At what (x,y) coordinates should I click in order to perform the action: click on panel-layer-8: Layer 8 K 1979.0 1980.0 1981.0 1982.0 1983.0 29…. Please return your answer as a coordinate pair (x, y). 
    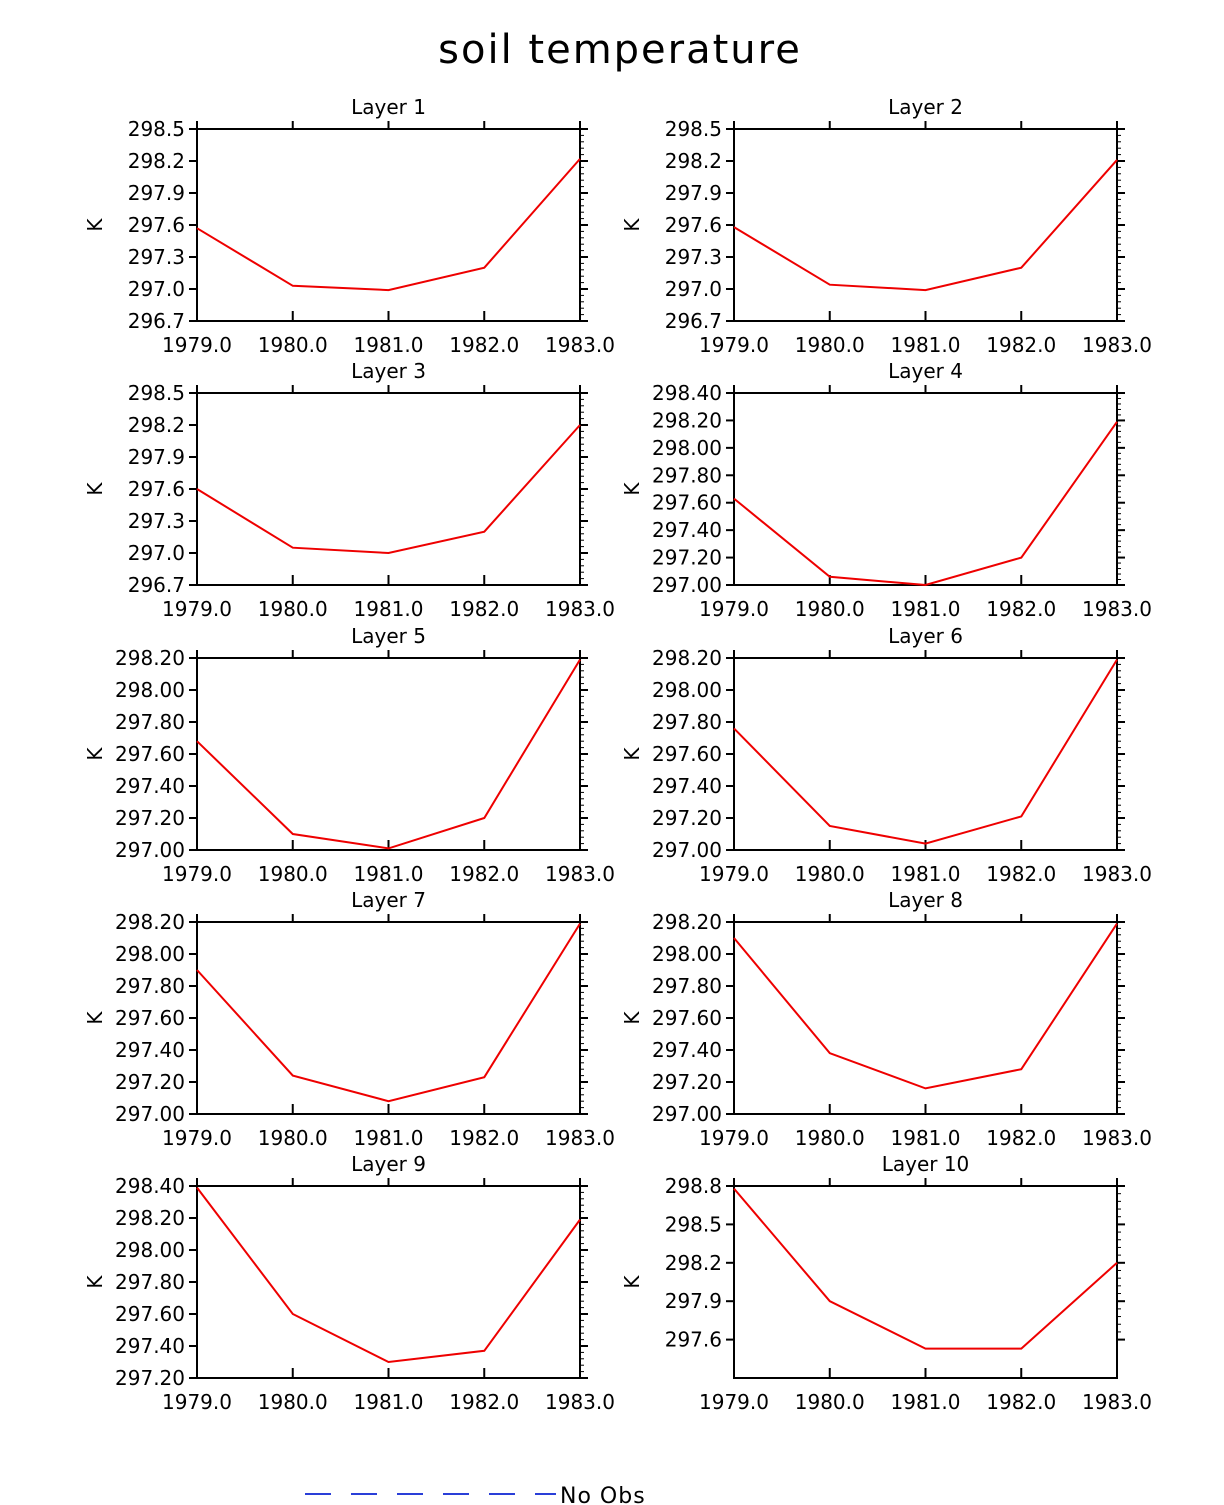
    Looking at the image, I should click on (886, 1019).